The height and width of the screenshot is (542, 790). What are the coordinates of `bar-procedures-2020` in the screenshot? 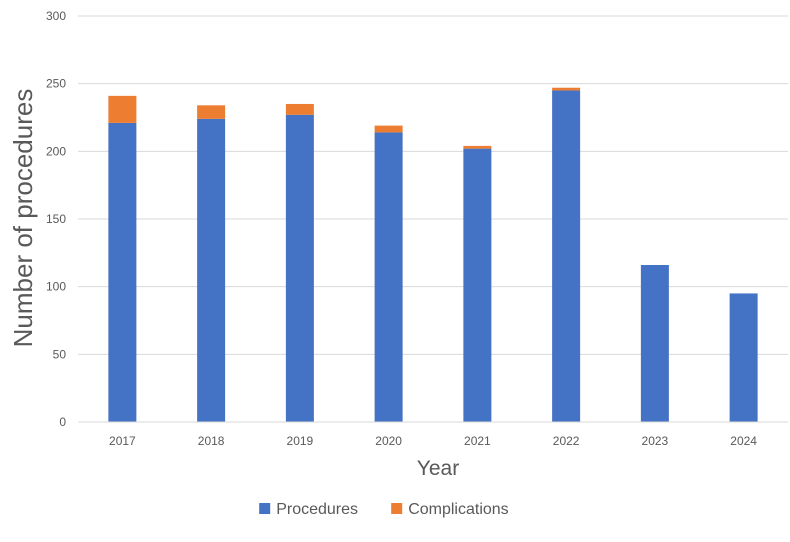 It's located at (388, 277).